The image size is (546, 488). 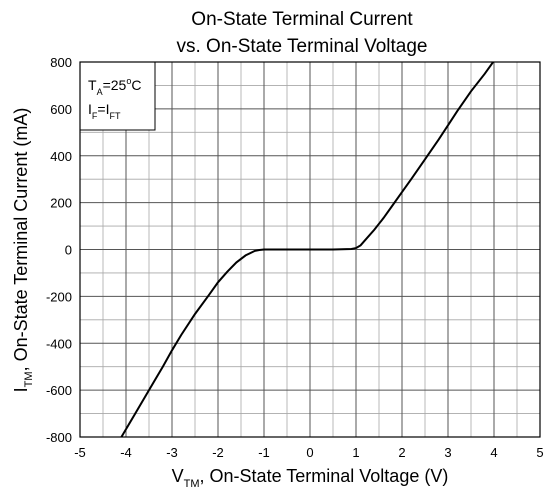 I want to click on x-tick-label: -2, so click(x=218, y=452).